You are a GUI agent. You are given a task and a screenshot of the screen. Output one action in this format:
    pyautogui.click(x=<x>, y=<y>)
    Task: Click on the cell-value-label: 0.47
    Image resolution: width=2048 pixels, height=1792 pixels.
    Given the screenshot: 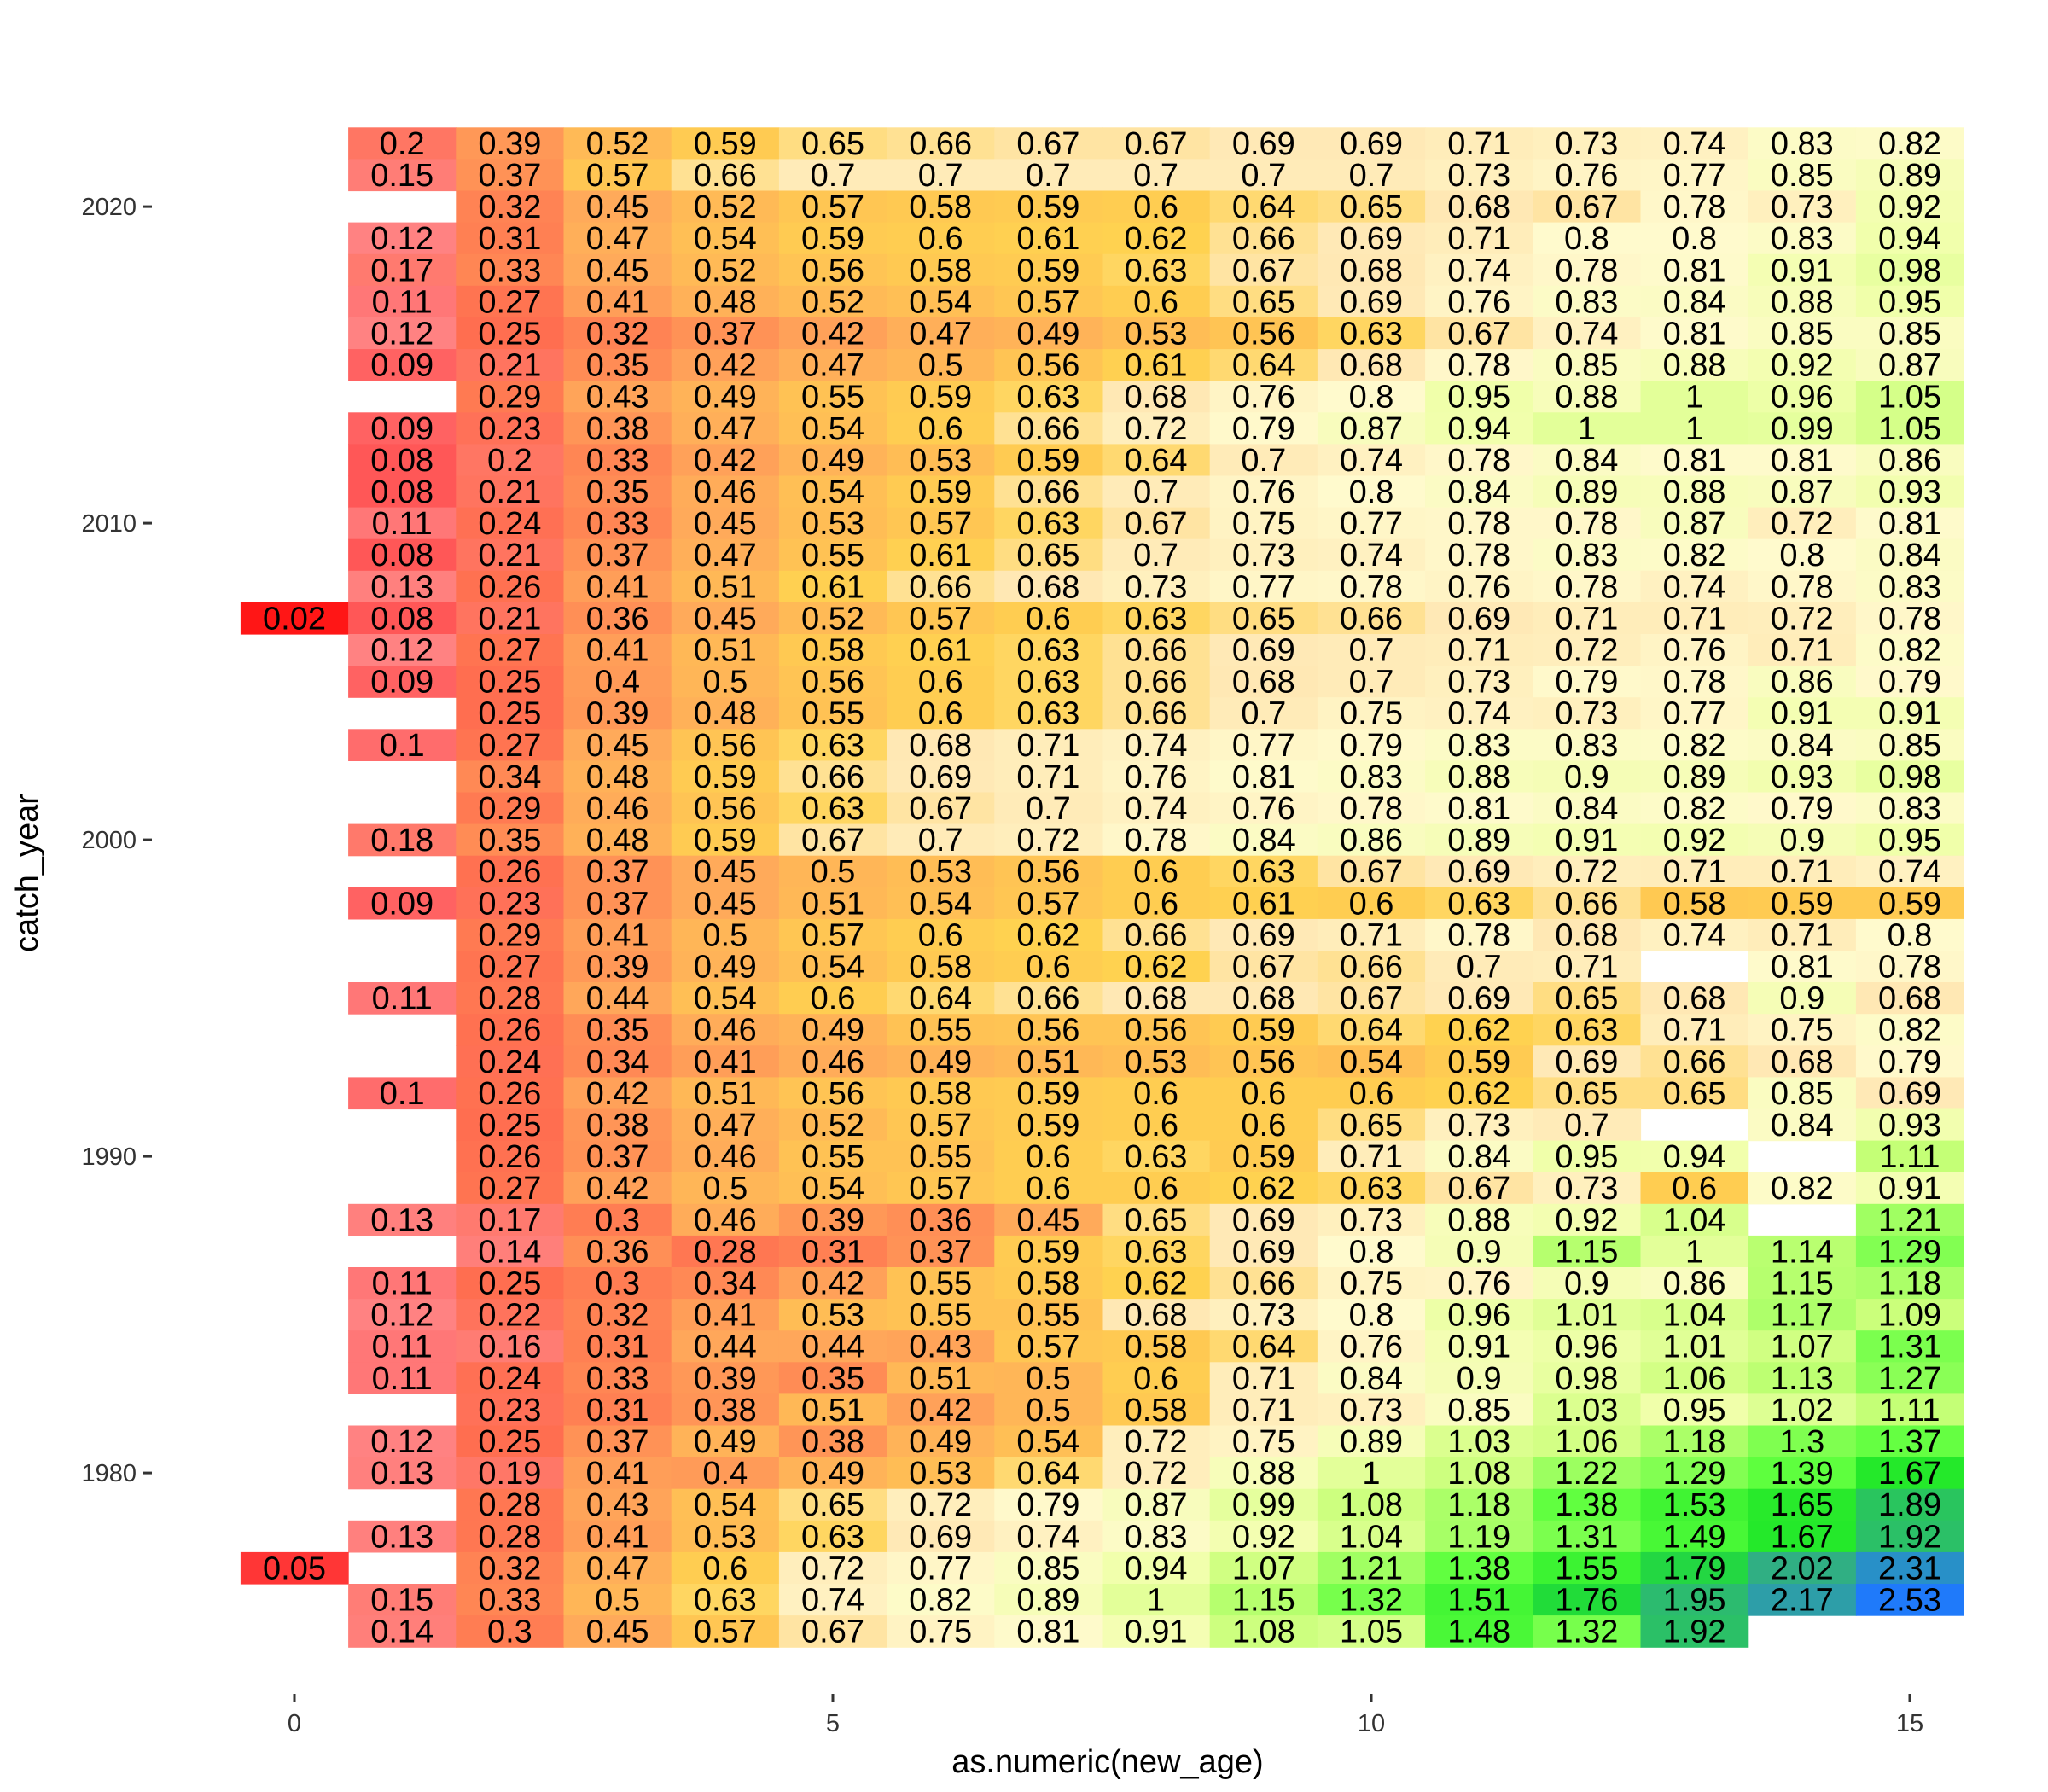 What is the action you would take?
    pyautogui.click(x=617, y=1568)
    